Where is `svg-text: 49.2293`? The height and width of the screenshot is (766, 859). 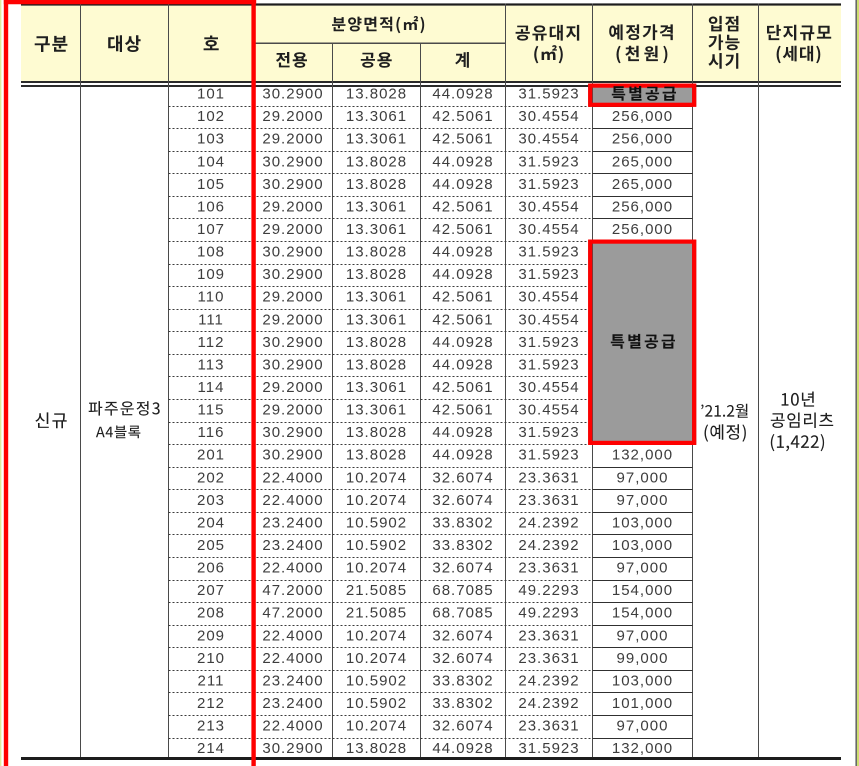 svg-text: 49.2293 is located at coordinates (548, 590).